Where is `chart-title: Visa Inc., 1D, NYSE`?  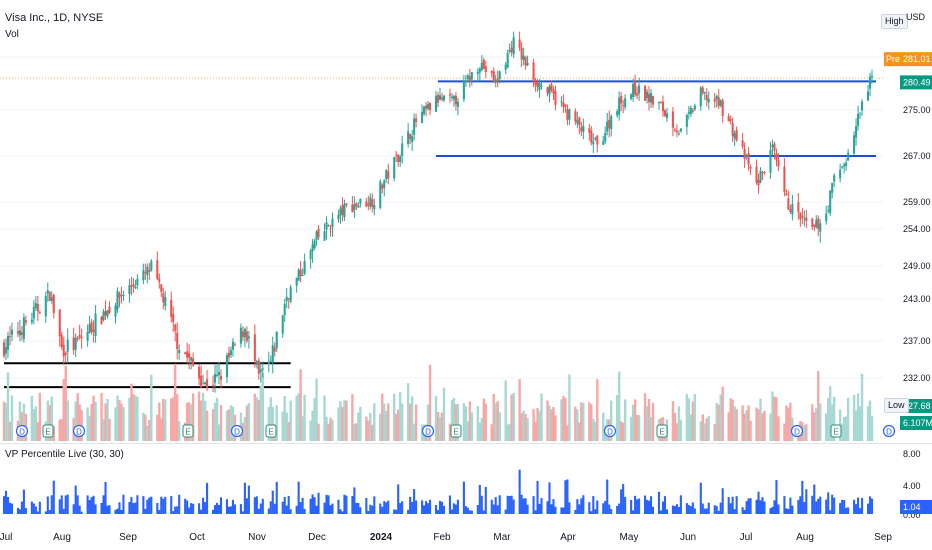
chart-title: Visa Inc., 1D, NYSE is located at coordinates (54, 18).